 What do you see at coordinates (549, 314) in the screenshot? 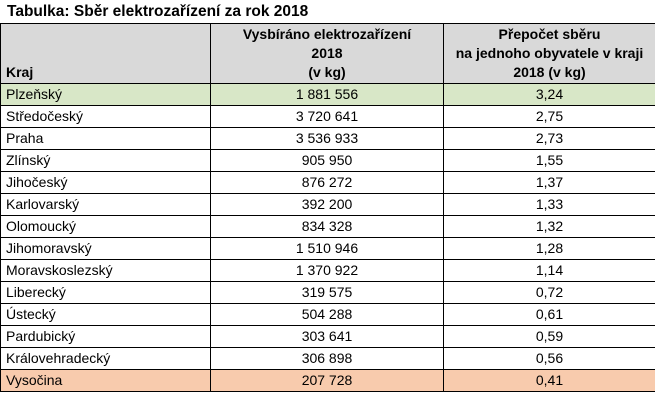
I see `cell-per-capita: 0,61` at bounding box center [549, 314].